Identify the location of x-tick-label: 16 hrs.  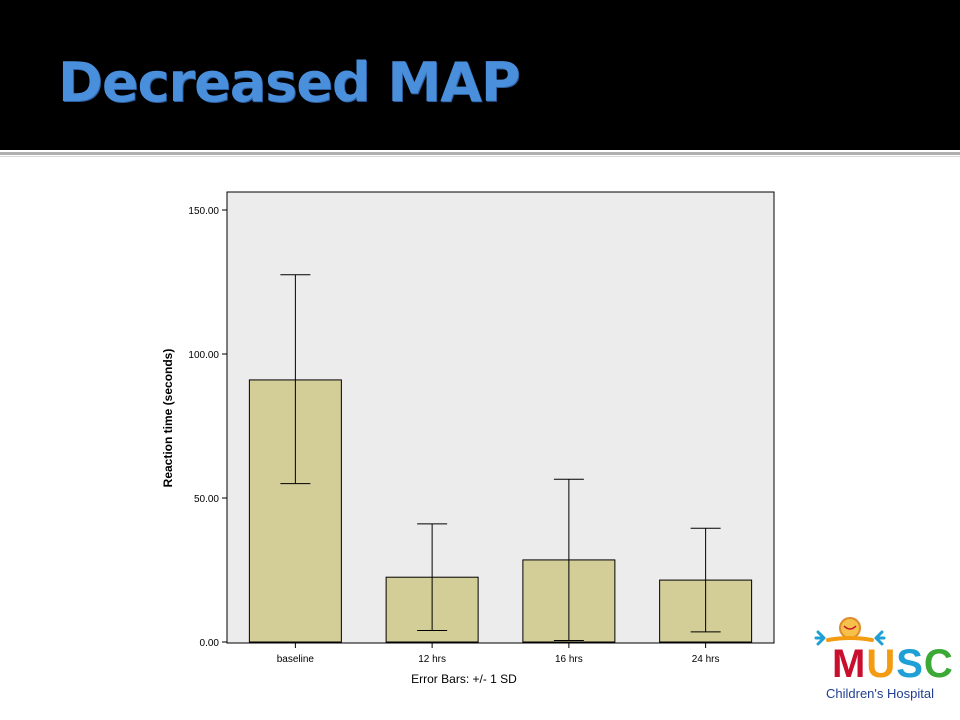
(569, 659).